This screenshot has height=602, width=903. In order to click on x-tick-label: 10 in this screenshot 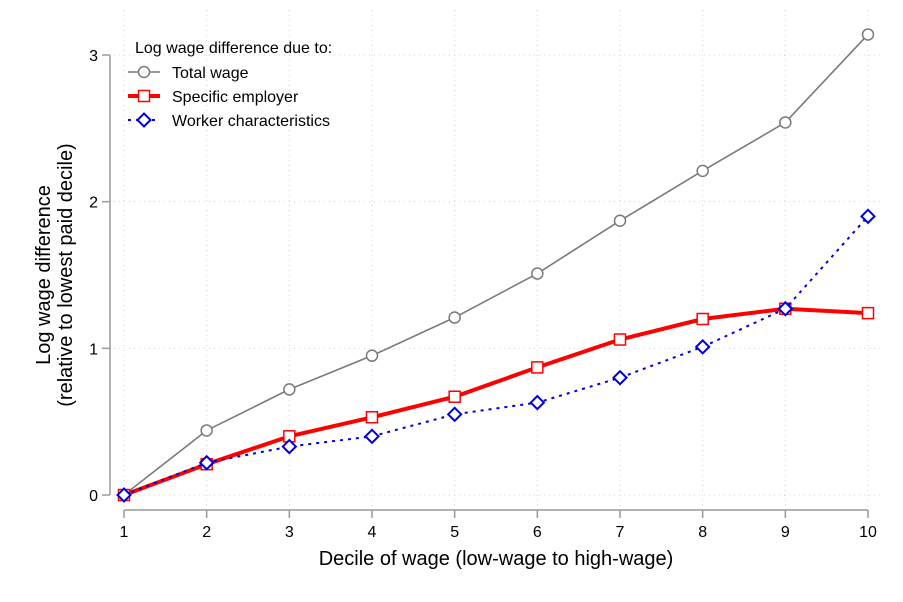, I will do `click(868, 532)`.